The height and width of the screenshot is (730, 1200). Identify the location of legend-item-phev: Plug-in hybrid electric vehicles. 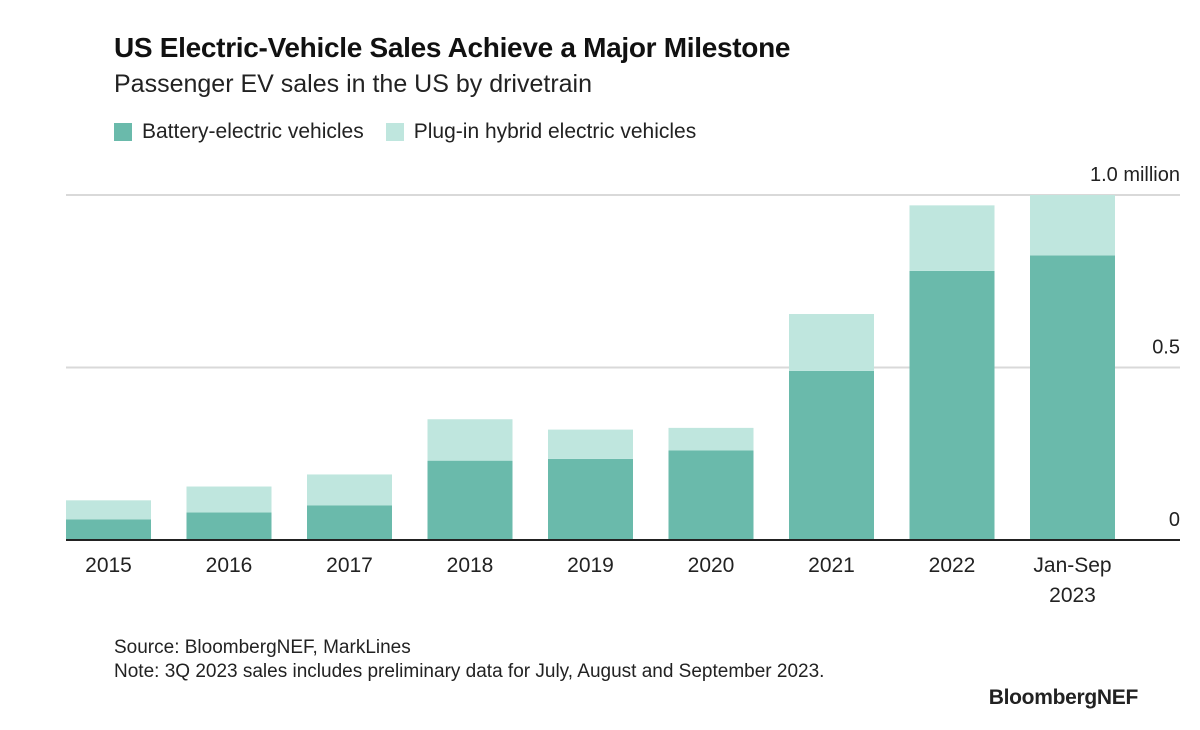
(541, 132).